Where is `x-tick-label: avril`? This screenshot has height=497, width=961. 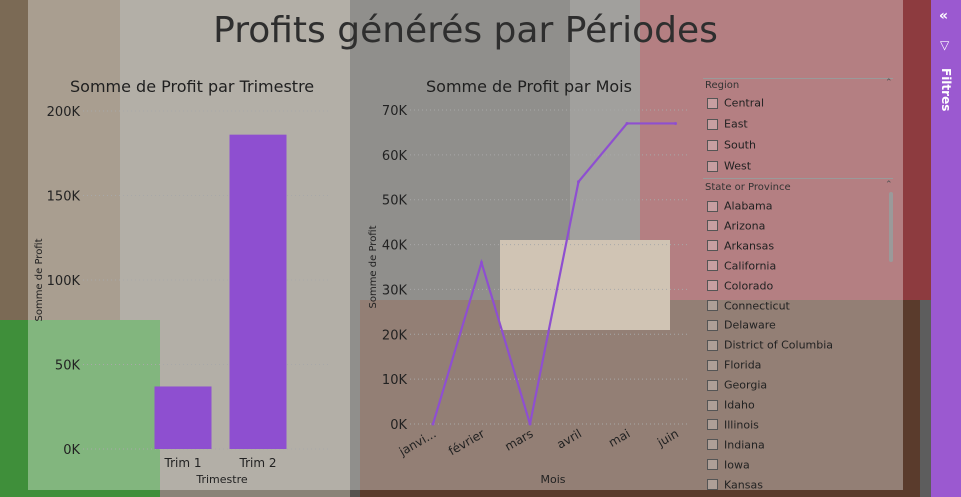
x-tick-label: avril is located at coordinates (569, 438).